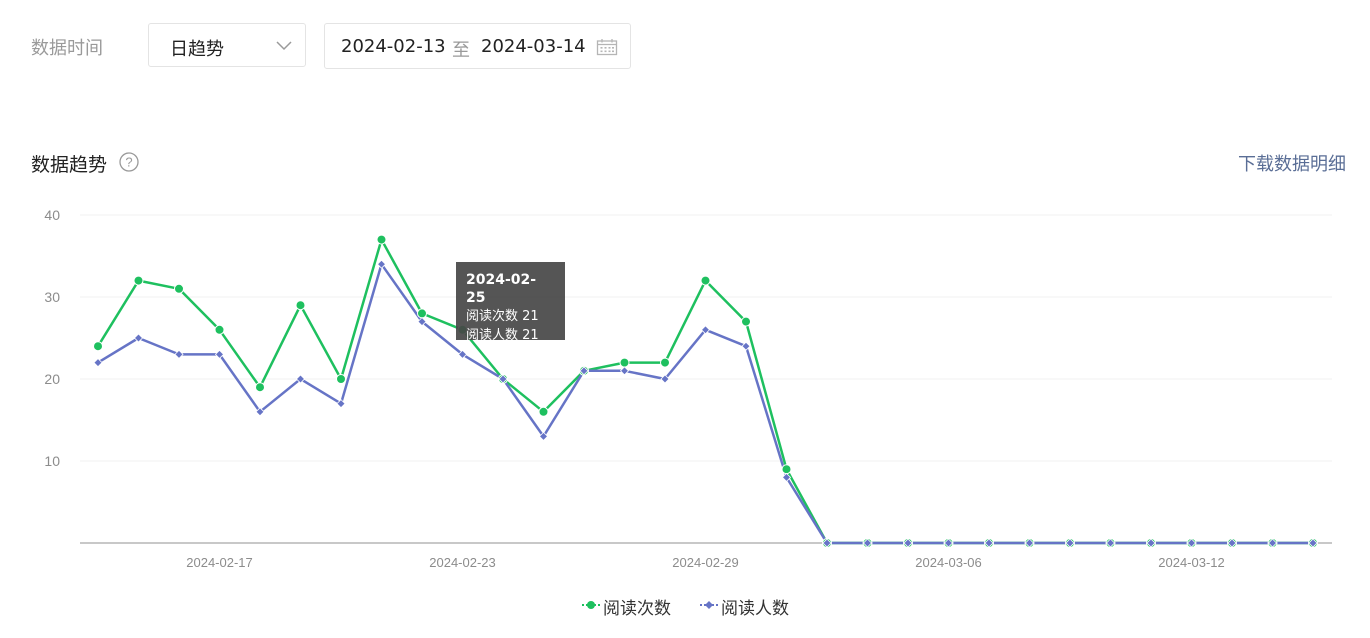  What do you see at coordinates (502, 335) in the screenshot?
I see `tooltip-row-readers: 阅读人数 21` at bounding box center [502, 335].